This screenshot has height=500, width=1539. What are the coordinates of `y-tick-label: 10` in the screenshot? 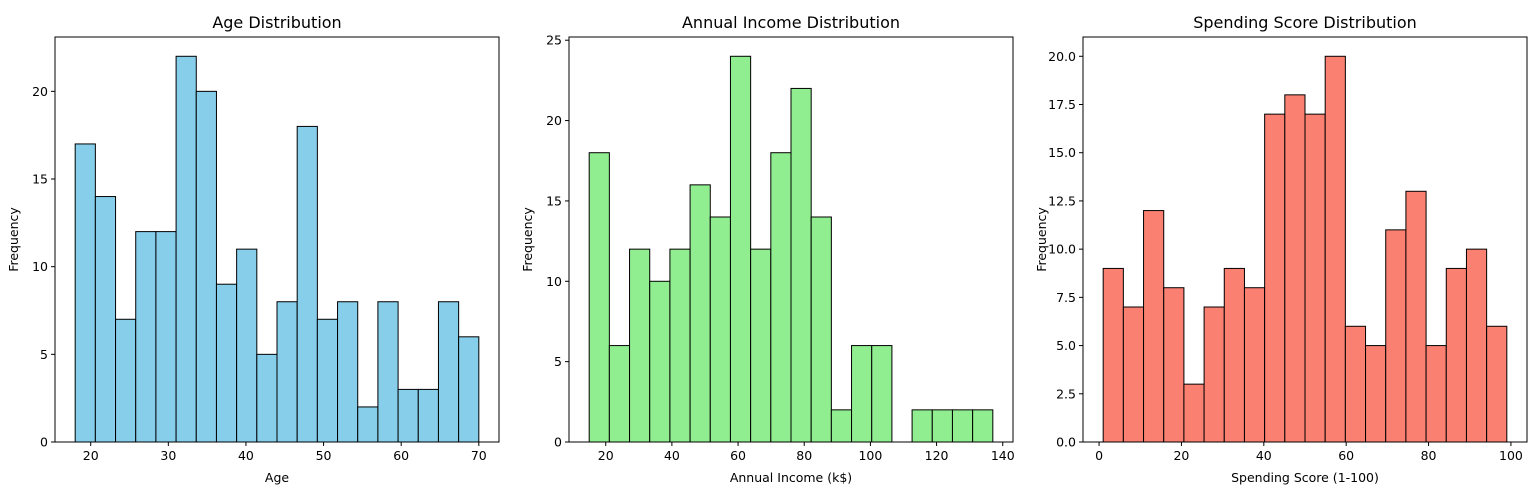 It's located at (40, 266).